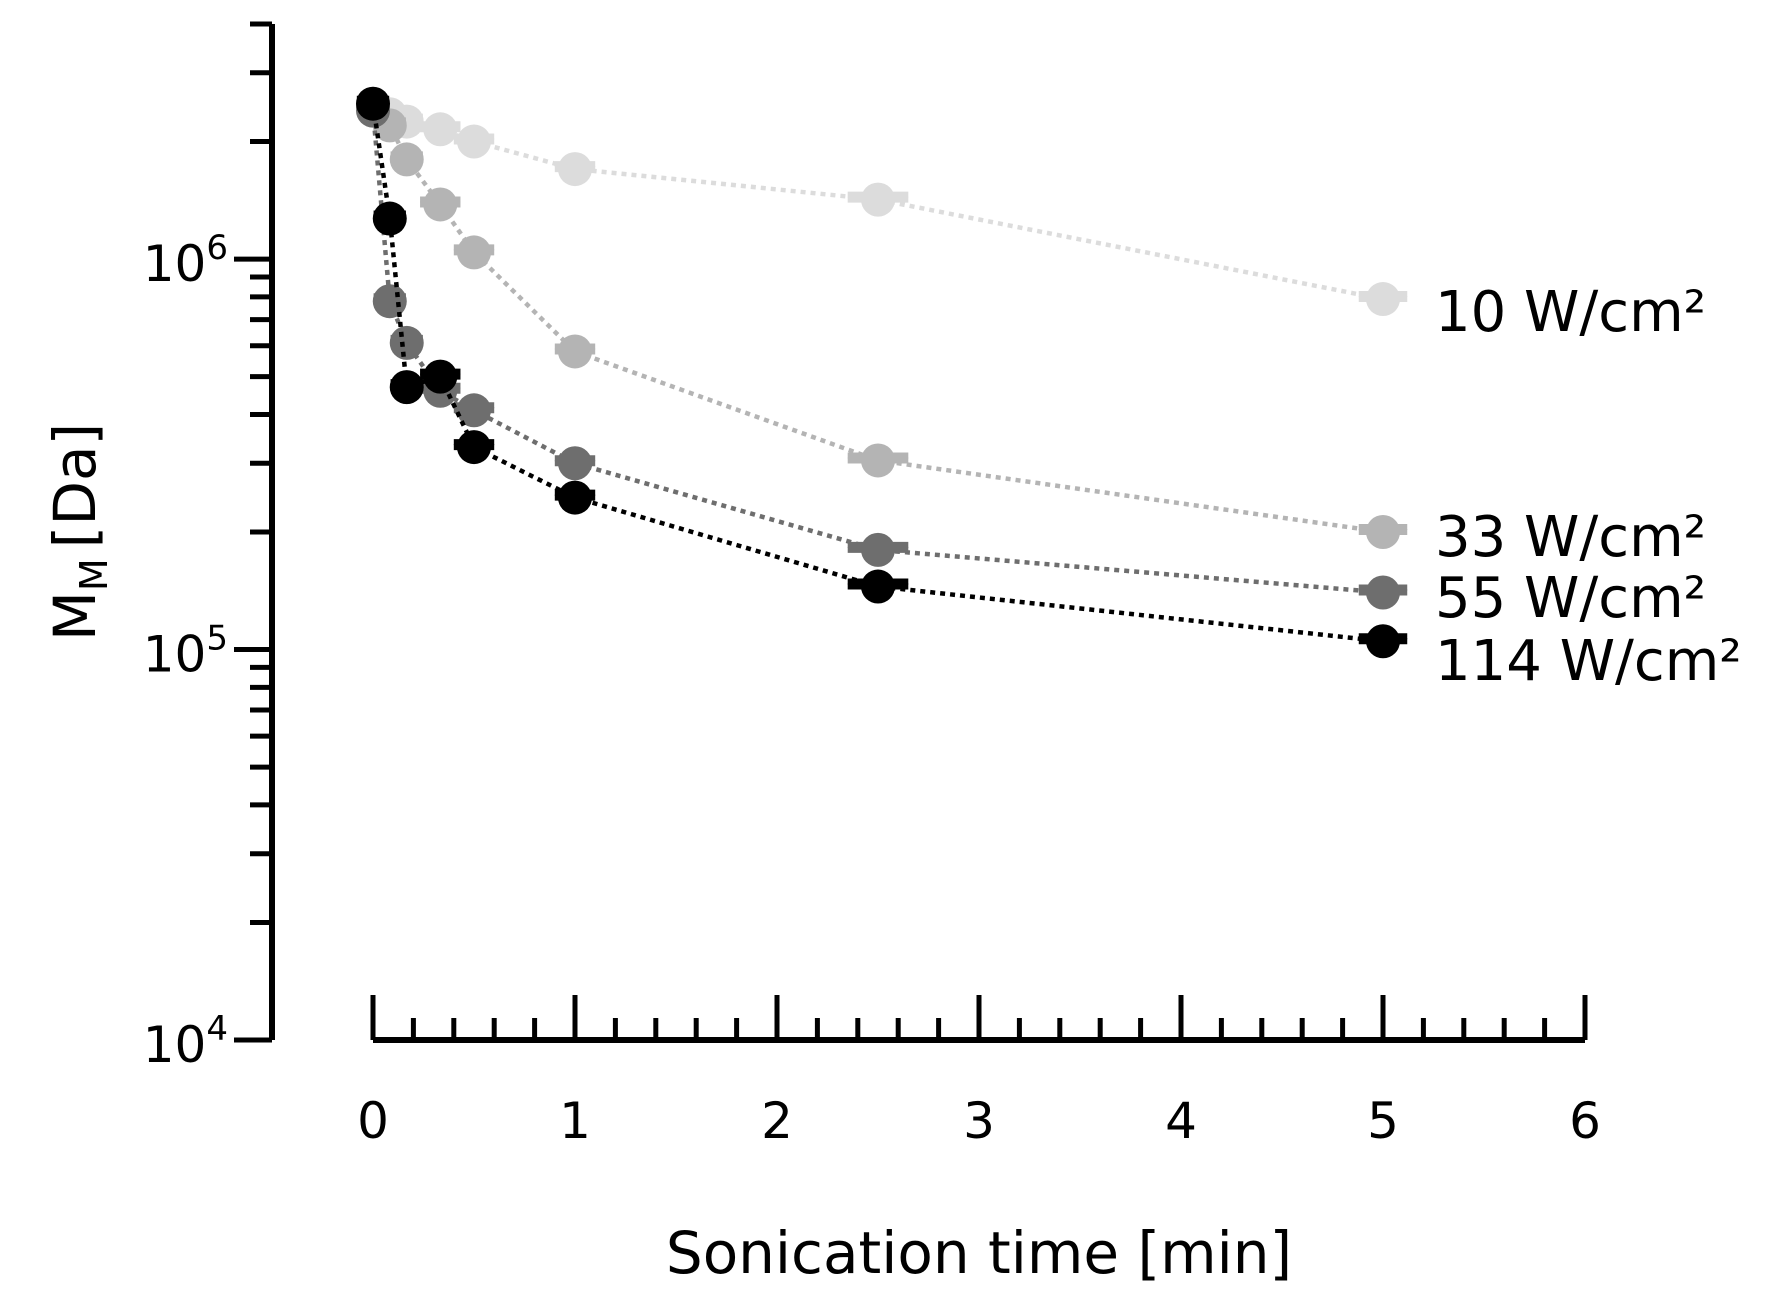  I want to click on series-label: 10 W/cm², so click(1570, 312).